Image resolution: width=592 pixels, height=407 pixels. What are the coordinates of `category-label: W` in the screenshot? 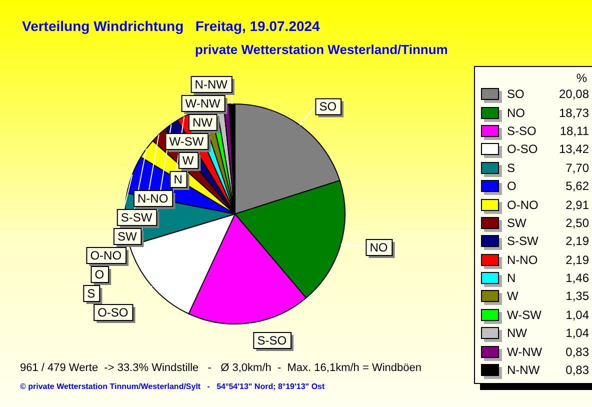 It's located at (188, 160).